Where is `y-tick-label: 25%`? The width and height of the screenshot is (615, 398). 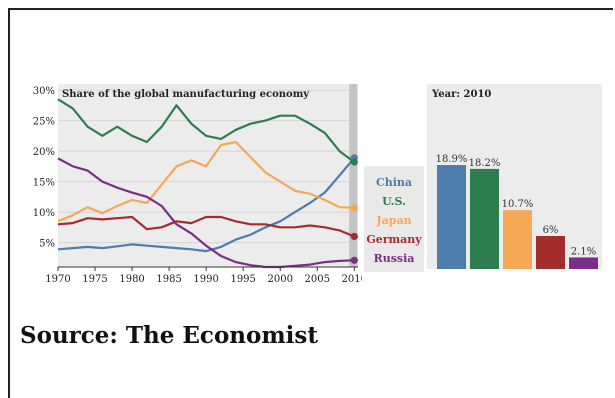
y-tick-label: 25% is located at coordinates (44, 122).